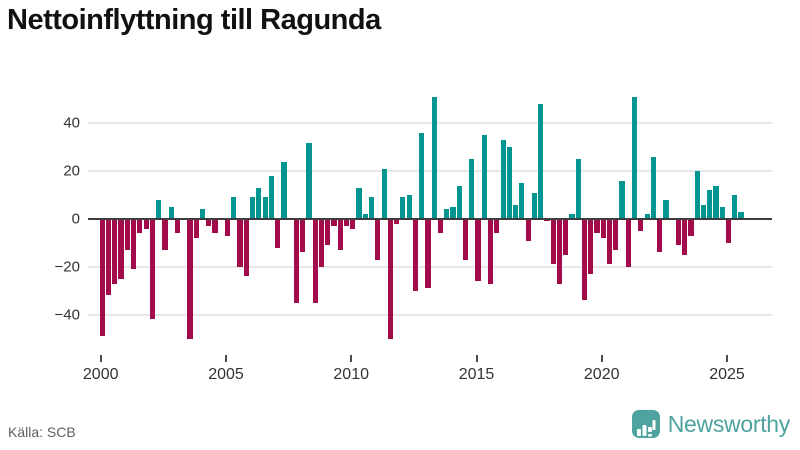 This screenshot has width=800, height=450. Describe the element at coordinates (121, 249) in the screenshot. I see `bar-2000-q4` at that location.